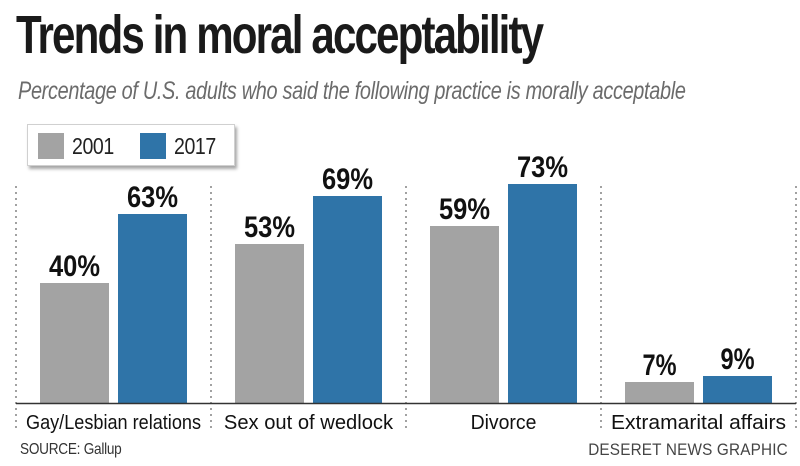 The height and width of the screenshot is (466, 800). What do you see at coordinates (698, 423) in the screenshot?
I see `category-label: Extramarital affairs` at bounding box center [698, 423].